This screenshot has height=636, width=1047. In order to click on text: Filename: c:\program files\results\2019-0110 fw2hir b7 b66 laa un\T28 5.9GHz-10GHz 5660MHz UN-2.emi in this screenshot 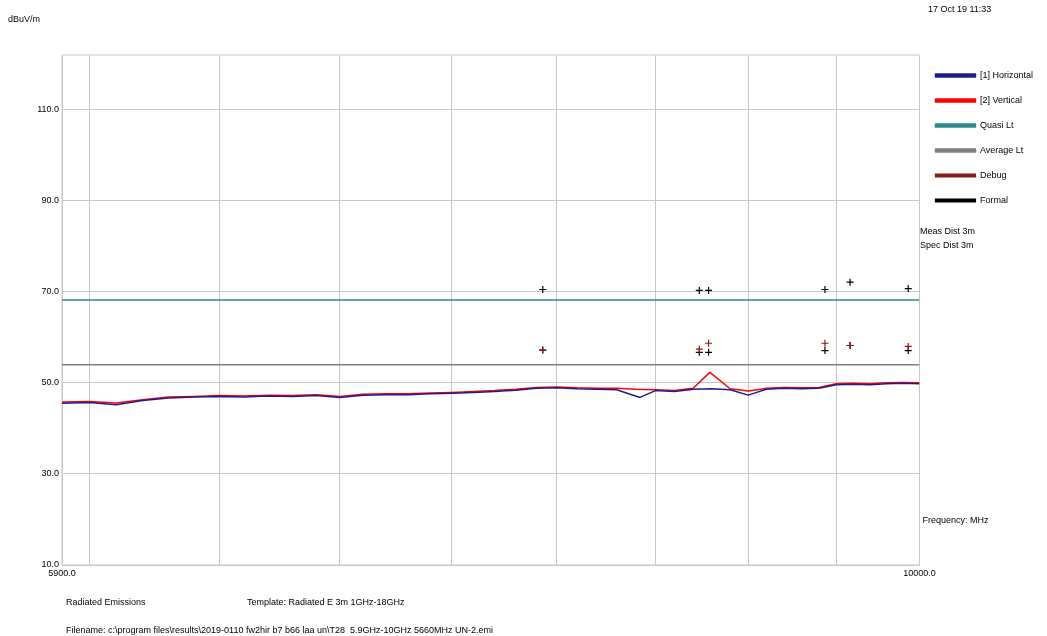, I will do `click(280, 630)`.